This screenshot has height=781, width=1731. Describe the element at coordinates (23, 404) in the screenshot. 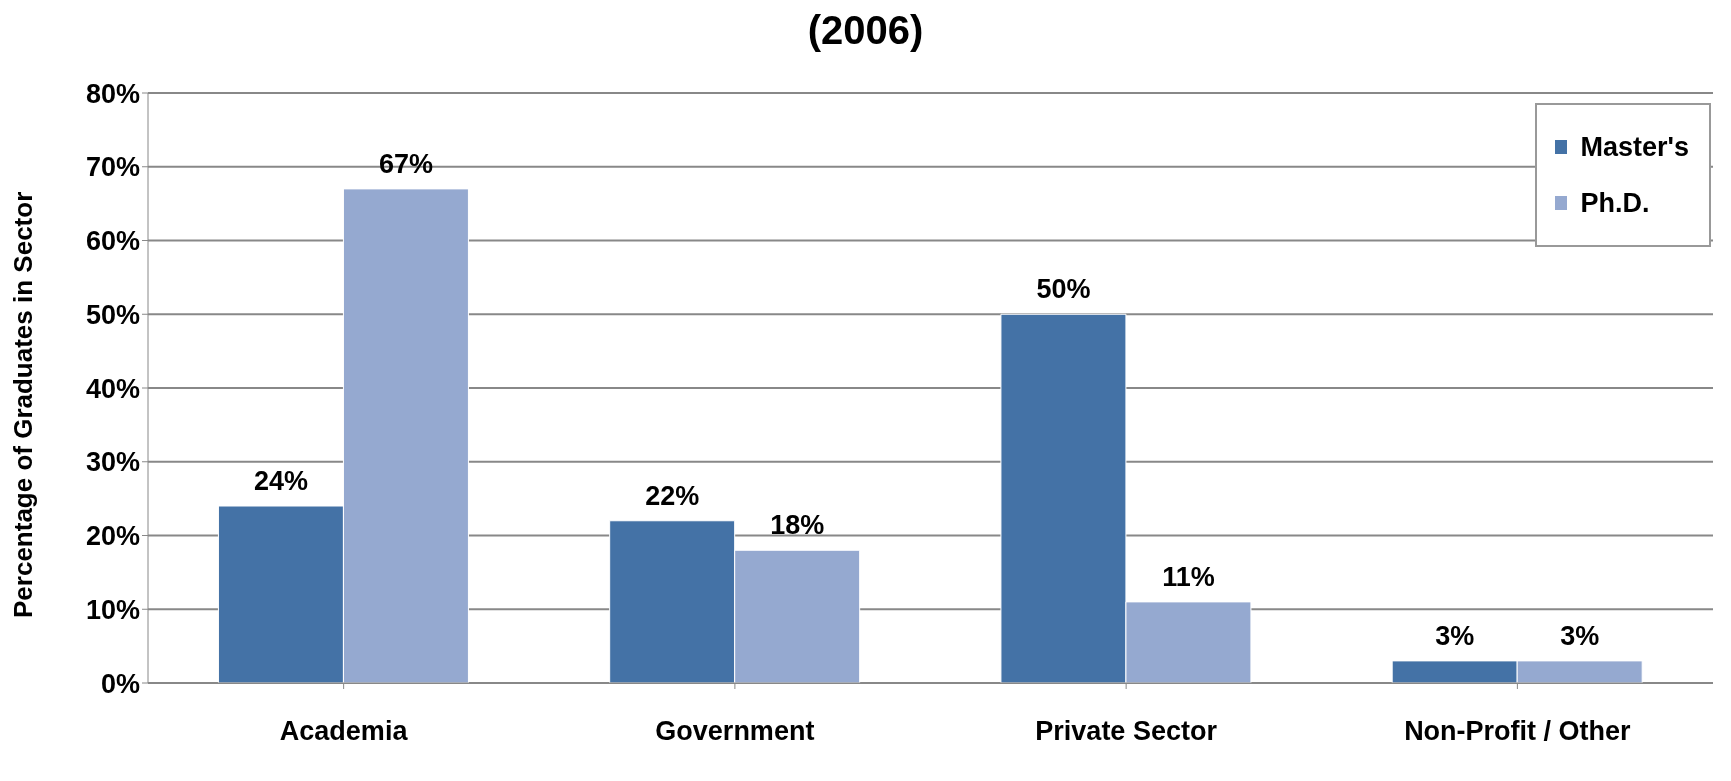

I see `y-axis-title: Percentage of Graduates in Sector` at that location.